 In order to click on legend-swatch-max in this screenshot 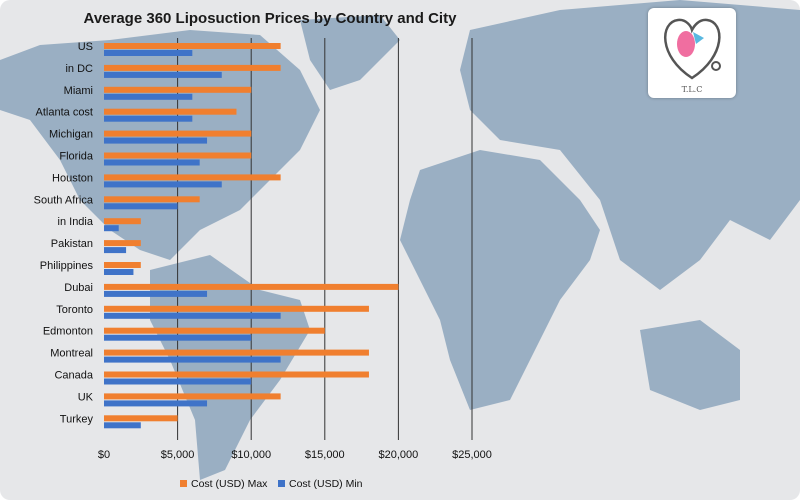, I will do `click(183, 483)`.